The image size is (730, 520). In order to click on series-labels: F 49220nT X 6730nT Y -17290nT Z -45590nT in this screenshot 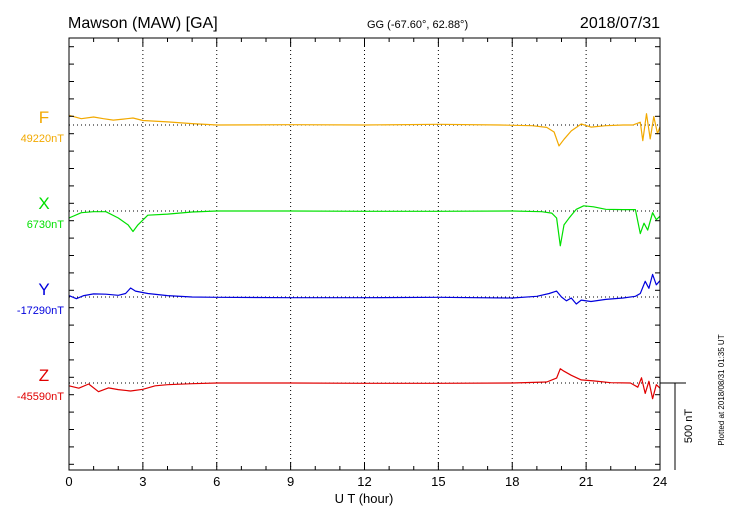, I will do `click(40, 255)`.